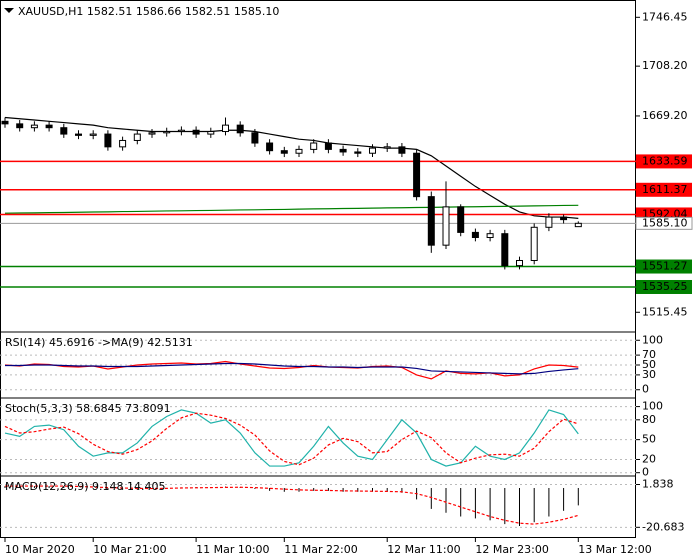 The width and height of the screenshot is (700, 560). I want to click on y-tick-label: 30, so click(649, 374).